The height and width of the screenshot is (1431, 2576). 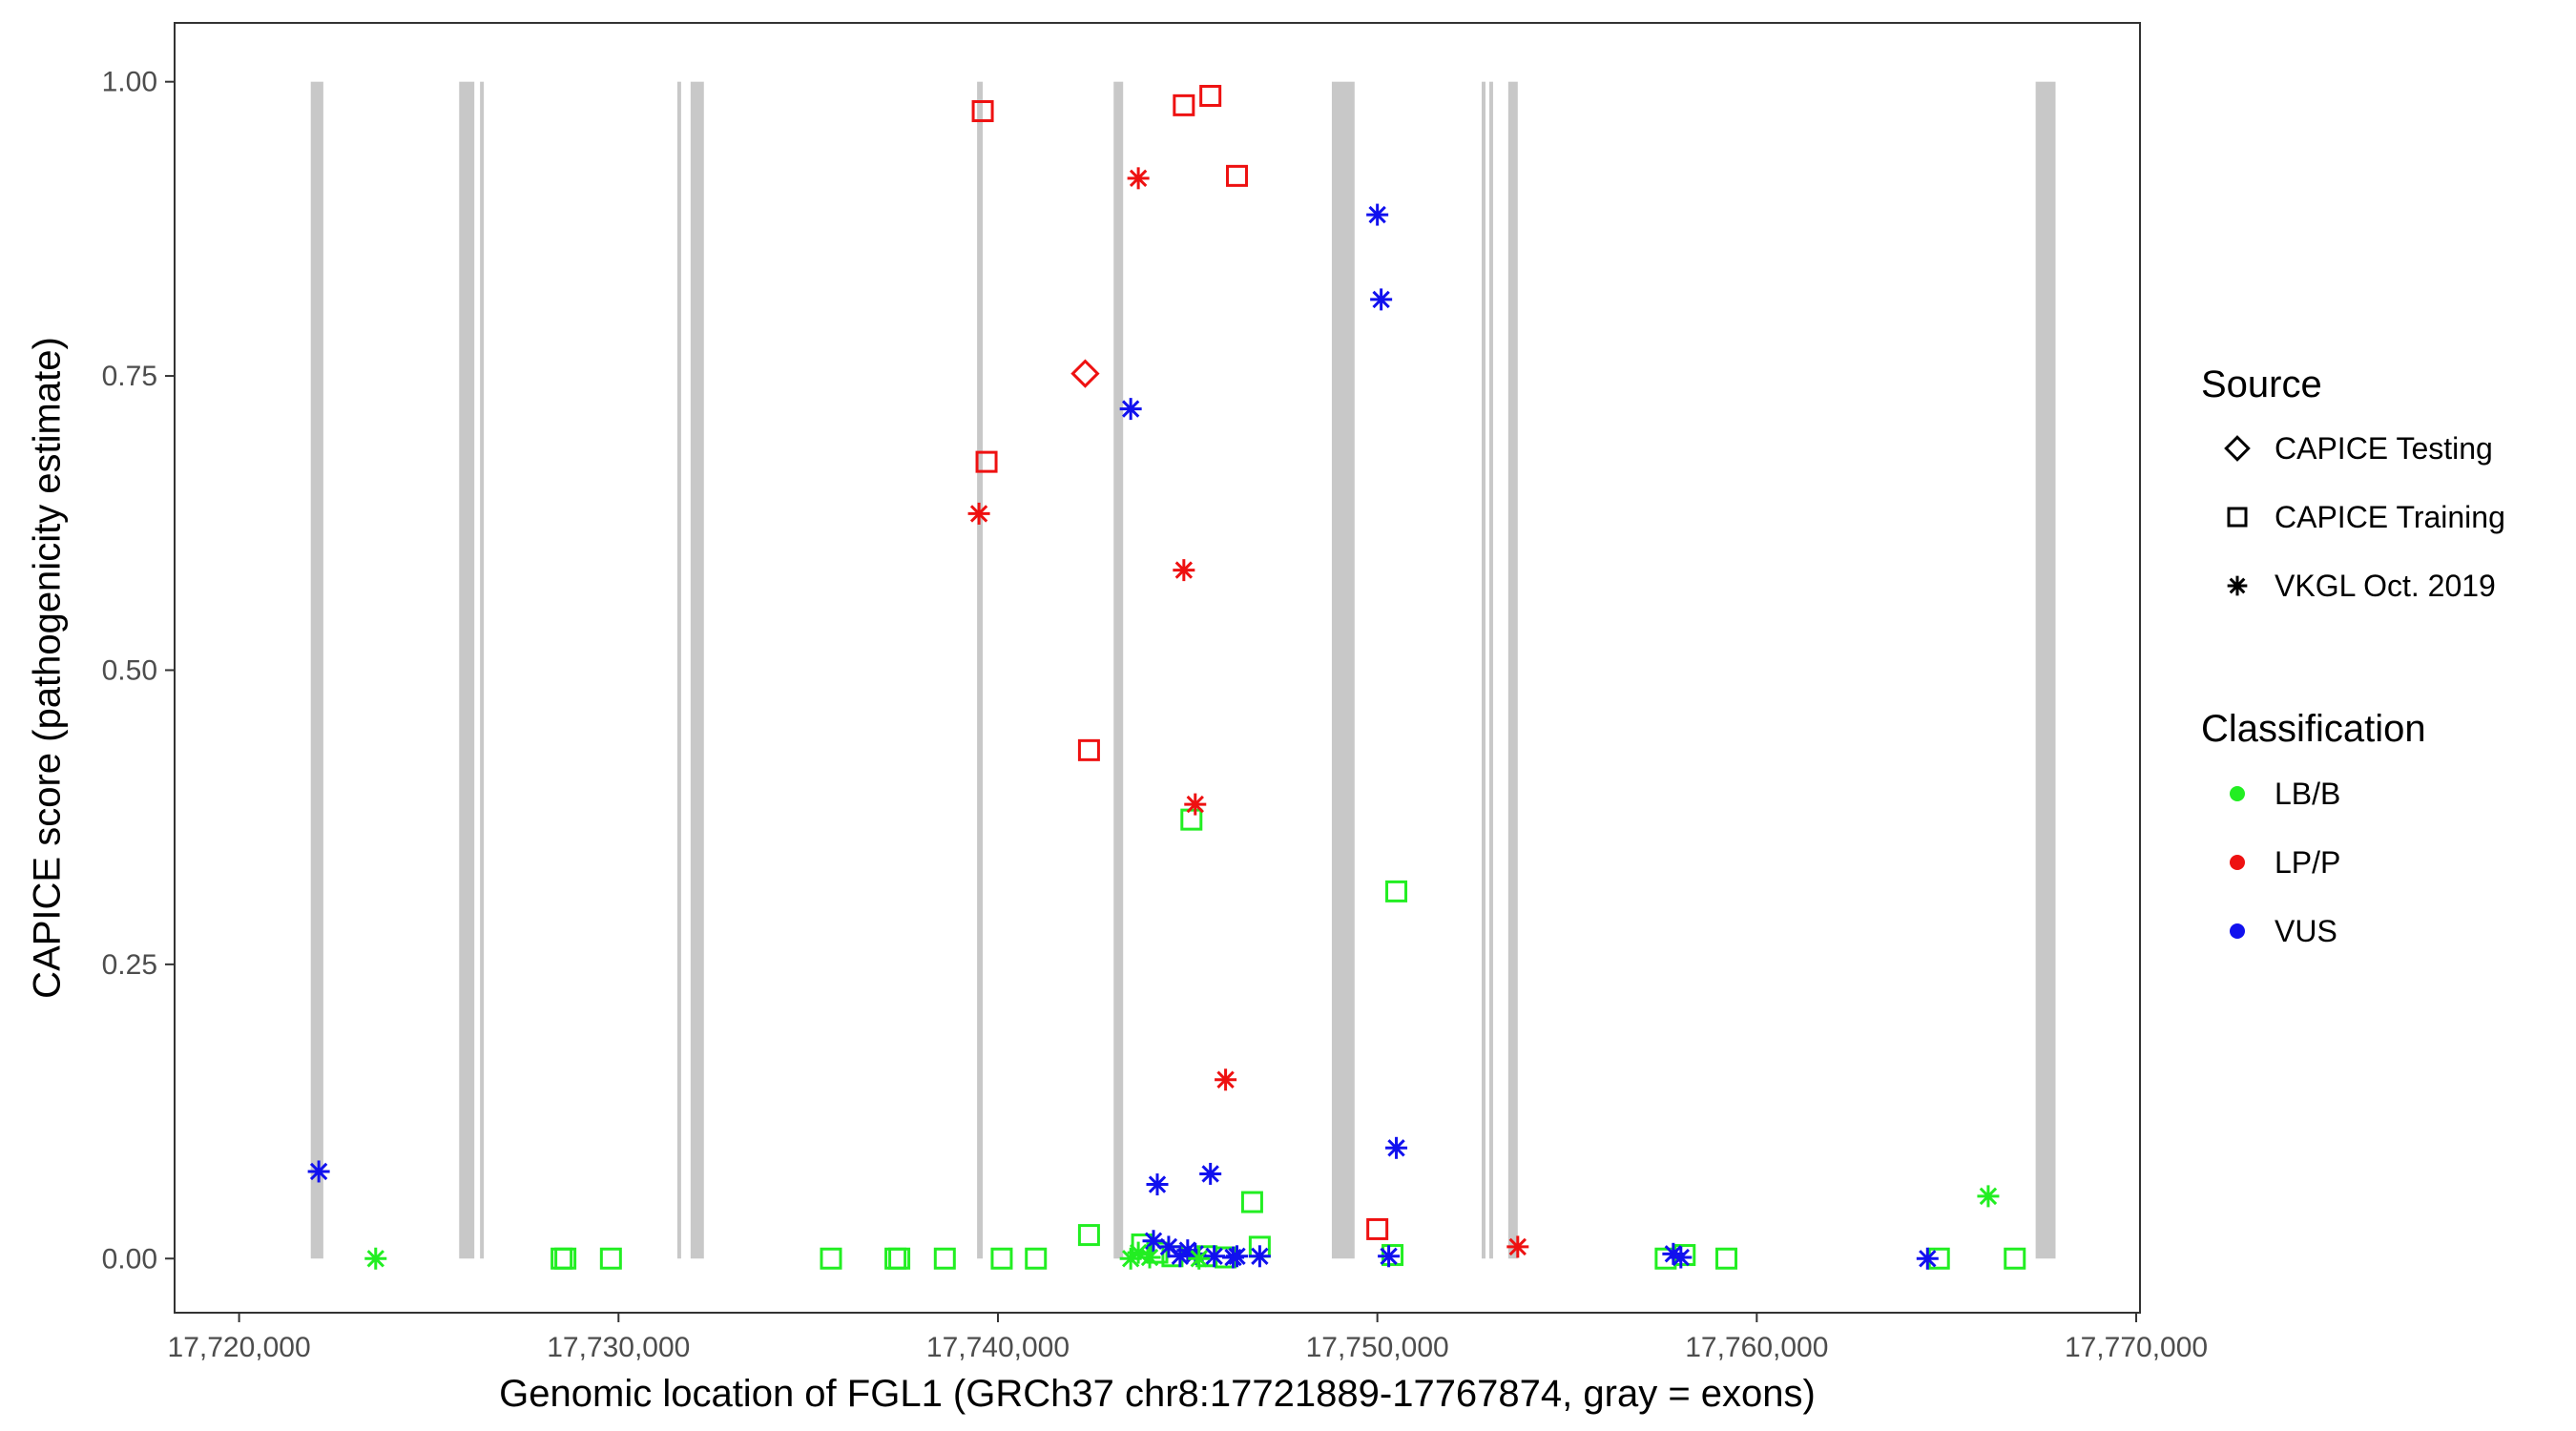 What do you see at coordinates (2390, 517) in the screenshot?
I see `legend-source-label: CAPICE Training` at bounding box center [2390, 517].